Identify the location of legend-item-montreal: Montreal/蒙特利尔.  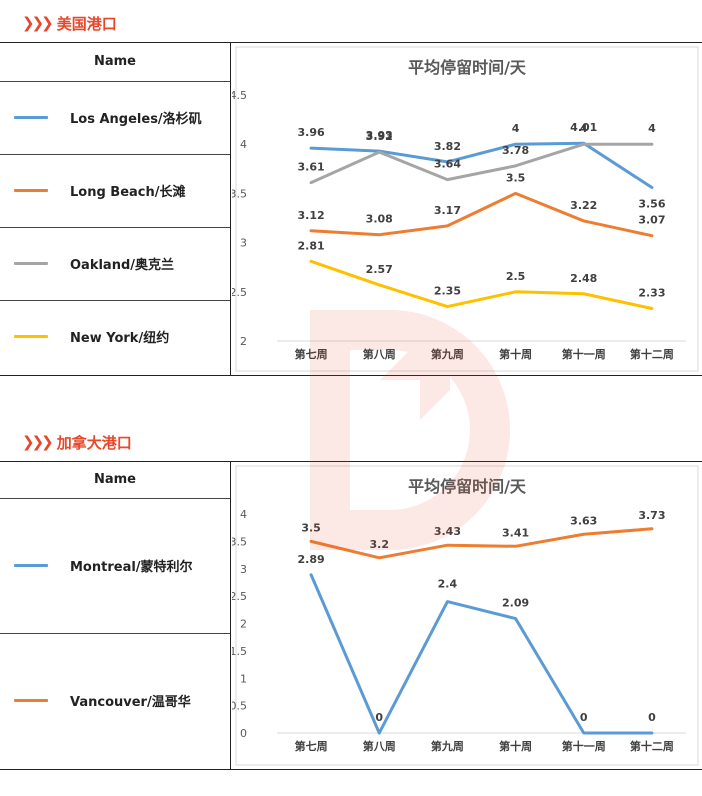
(115, 566).